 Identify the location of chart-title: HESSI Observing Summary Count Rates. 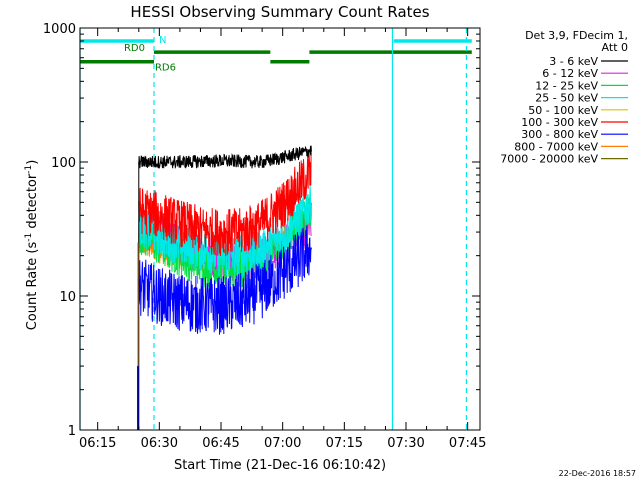
(279, 12).